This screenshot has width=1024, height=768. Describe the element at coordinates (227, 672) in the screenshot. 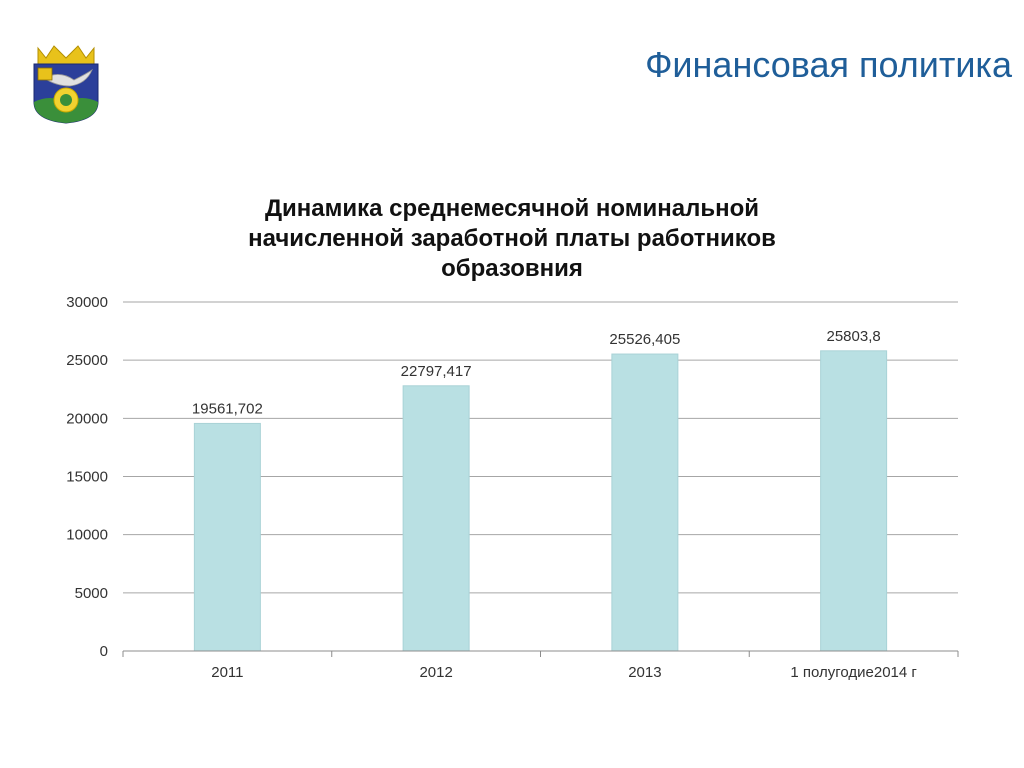

I see `x-category-label: 2011` at that location.